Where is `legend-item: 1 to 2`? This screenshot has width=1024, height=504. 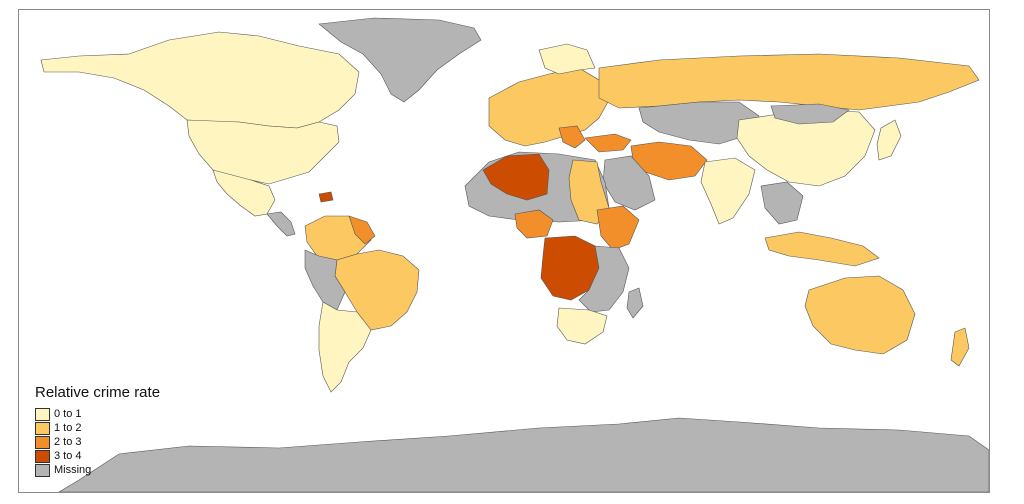 legend-item: 1 to 2 is located at coordinates (97, 428).